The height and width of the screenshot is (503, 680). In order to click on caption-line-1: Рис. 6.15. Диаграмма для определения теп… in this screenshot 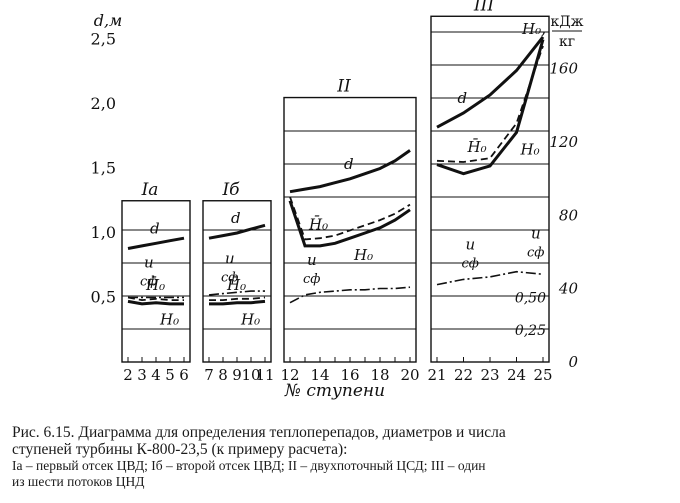, I will do `click(259, 432)`.